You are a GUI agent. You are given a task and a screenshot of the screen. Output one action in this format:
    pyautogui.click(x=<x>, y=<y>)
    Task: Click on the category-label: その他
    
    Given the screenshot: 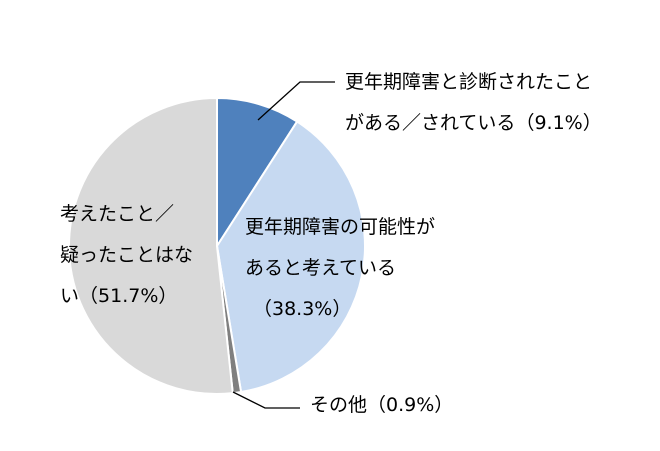 What is the action you would take?
    pyautogui.click(x=339, y=405)
    